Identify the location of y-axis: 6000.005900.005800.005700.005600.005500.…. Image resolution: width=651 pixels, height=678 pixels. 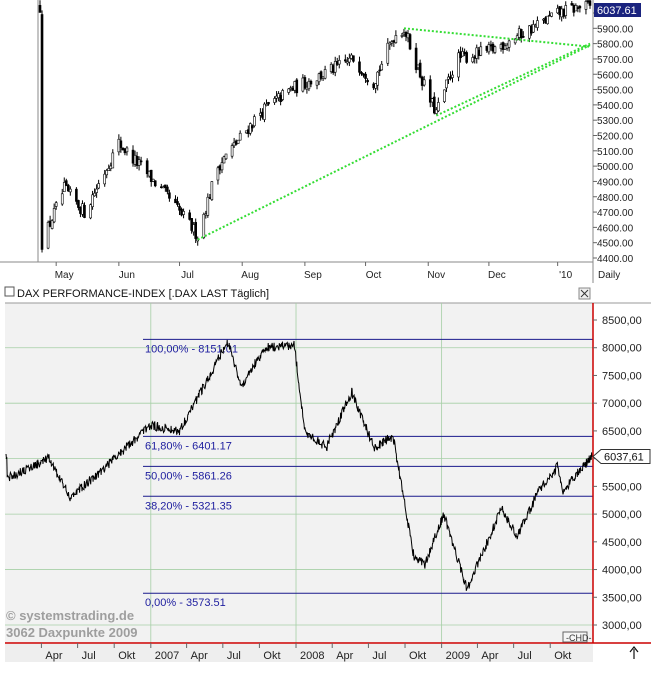
(613, 137).